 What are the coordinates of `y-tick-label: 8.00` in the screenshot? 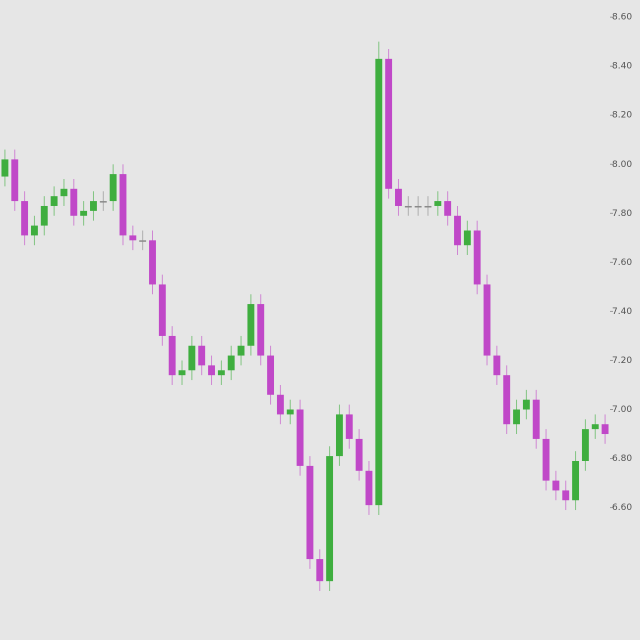 It's located at (622, 165).